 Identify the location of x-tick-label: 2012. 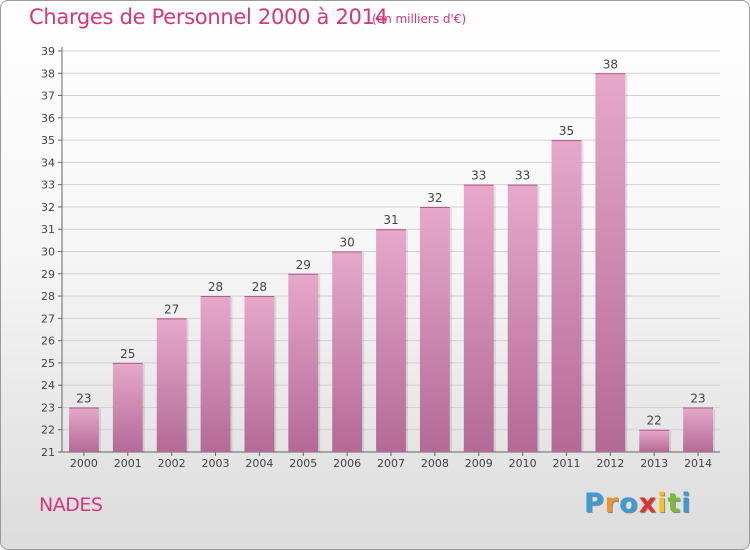
(610, 463).